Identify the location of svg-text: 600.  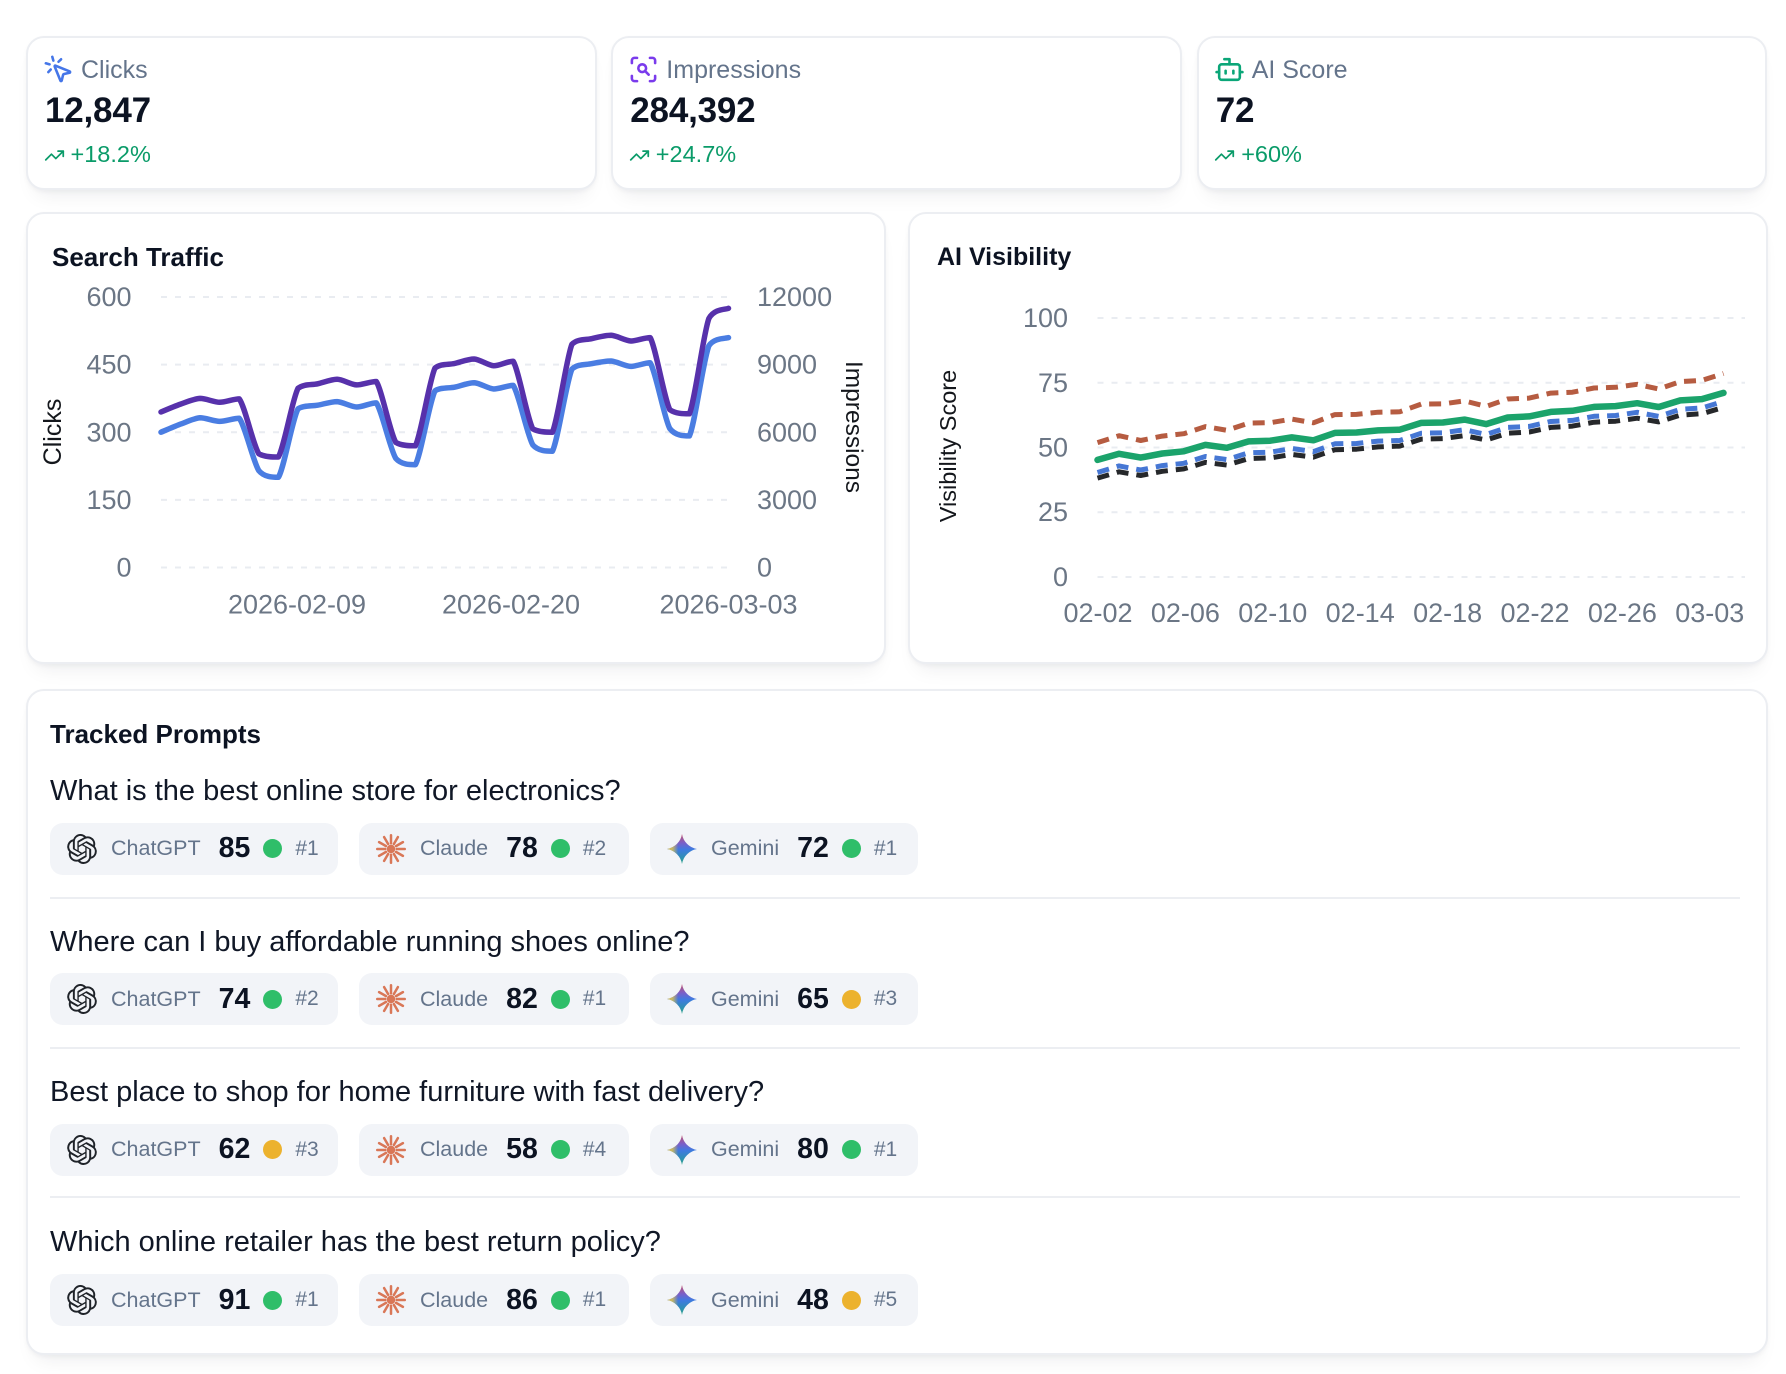
(108, 297).